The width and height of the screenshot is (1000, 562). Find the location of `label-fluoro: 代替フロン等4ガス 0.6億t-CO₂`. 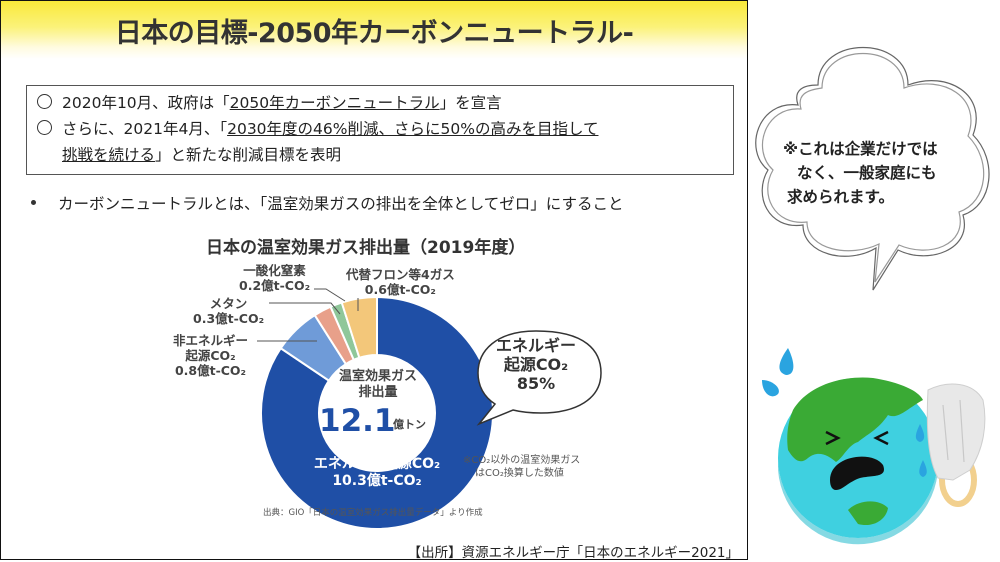

label-fluoro: 代替フロン等4ガス 0.6億t-CO₂ is located at coordinates (400, 282).